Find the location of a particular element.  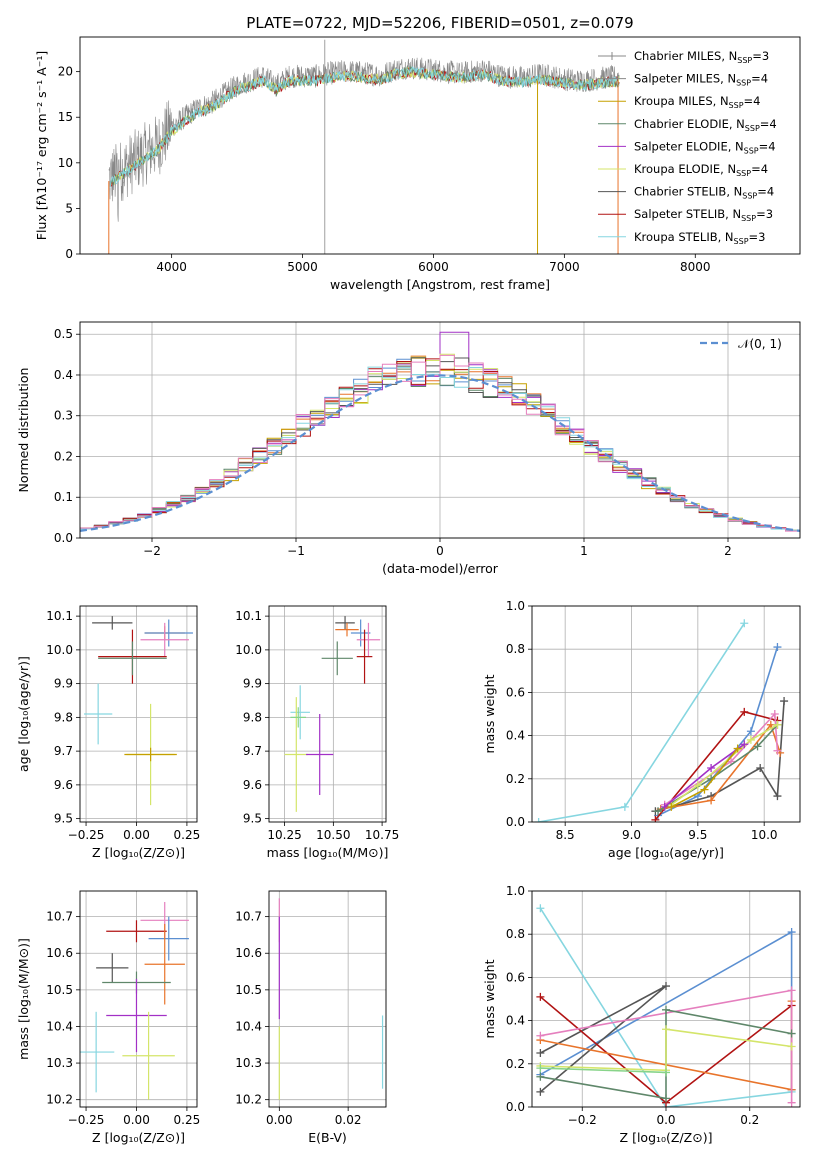

weight-vs-age-xlabel: age [log₁₀(age/yr)] is located at coordinates (666, 852).